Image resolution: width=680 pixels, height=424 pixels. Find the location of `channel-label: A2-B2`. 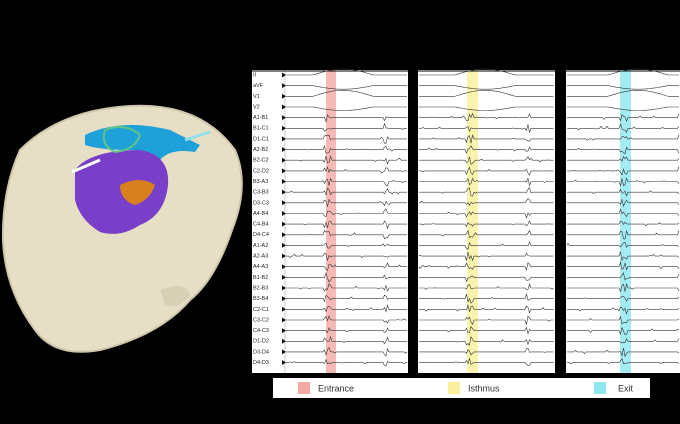

channel-label: A2-B2 is located at coordinates (260, 150).